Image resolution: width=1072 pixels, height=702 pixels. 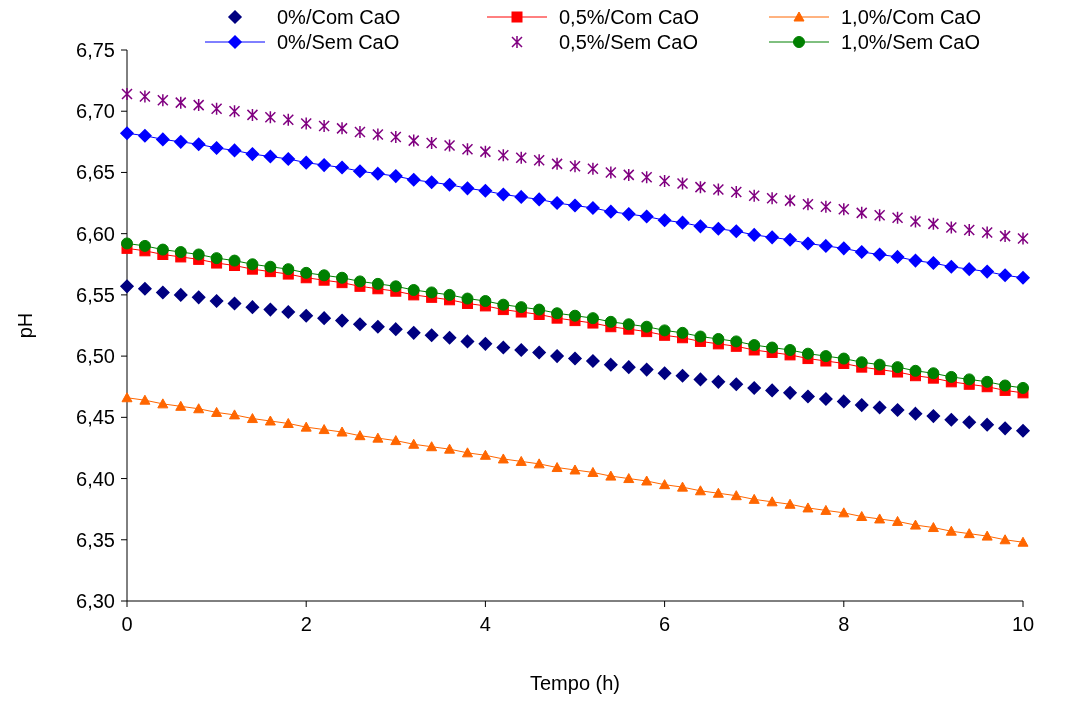 I want to click on legend-label: 0%/Sem CaO, so click(x=338, y=42).